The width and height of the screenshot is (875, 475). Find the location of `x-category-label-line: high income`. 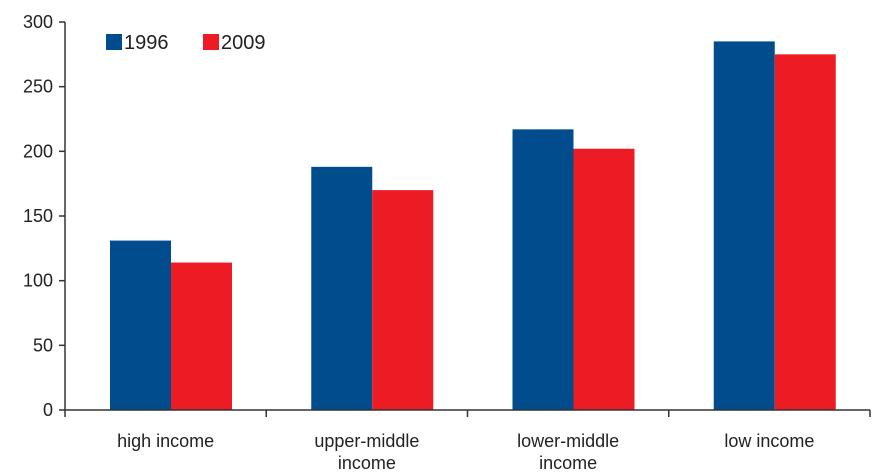

x-category-label-line: high income is located at coordinates (165, 441).